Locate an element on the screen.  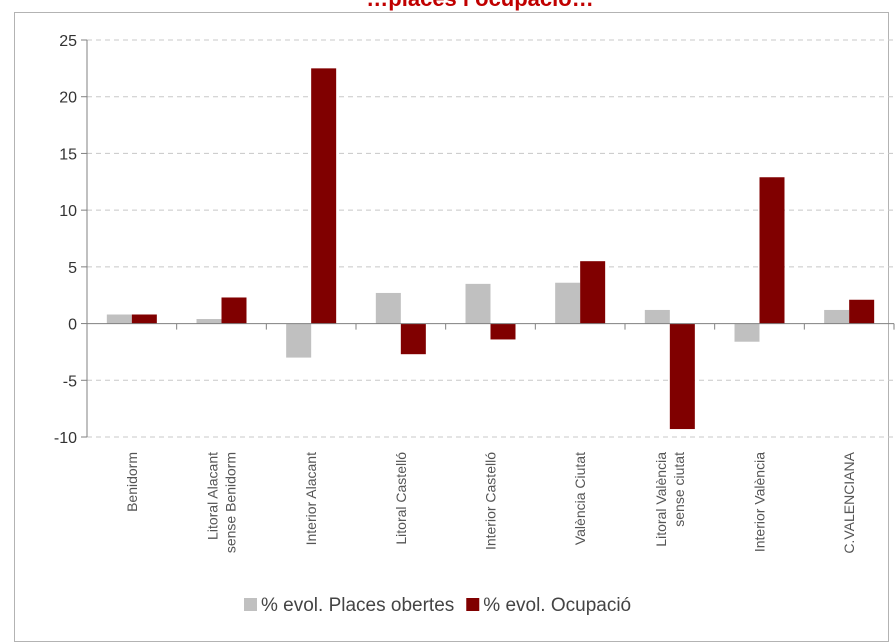
y-tick-label: -10 is located at coordinates (65, 438).